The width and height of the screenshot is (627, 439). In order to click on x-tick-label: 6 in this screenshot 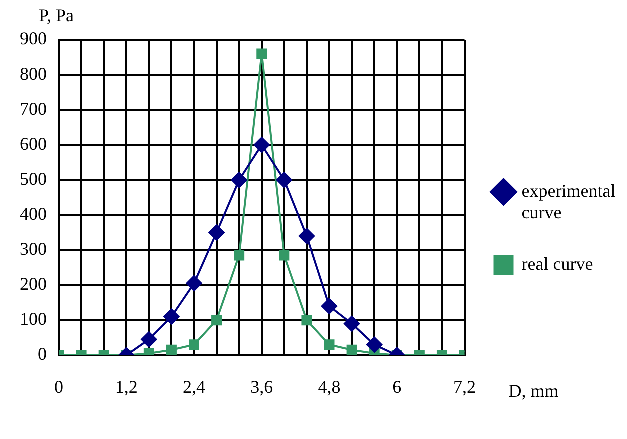, I will do `click(397, 386)`.